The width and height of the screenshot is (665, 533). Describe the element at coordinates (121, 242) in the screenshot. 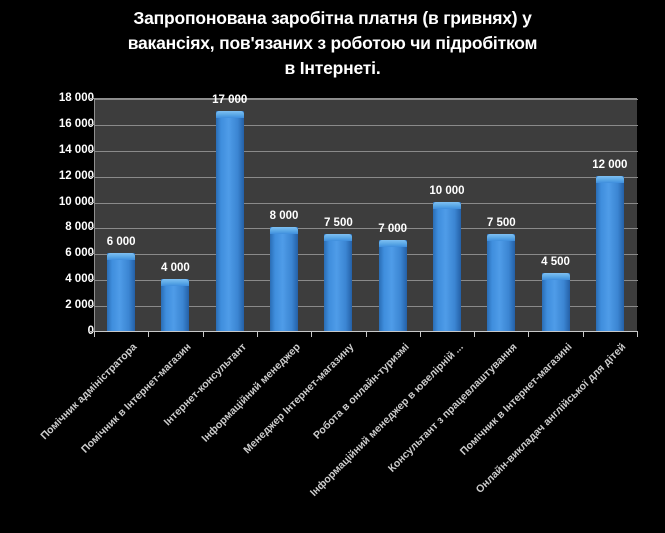

I see `bar-value-label: 6 000` at that location.